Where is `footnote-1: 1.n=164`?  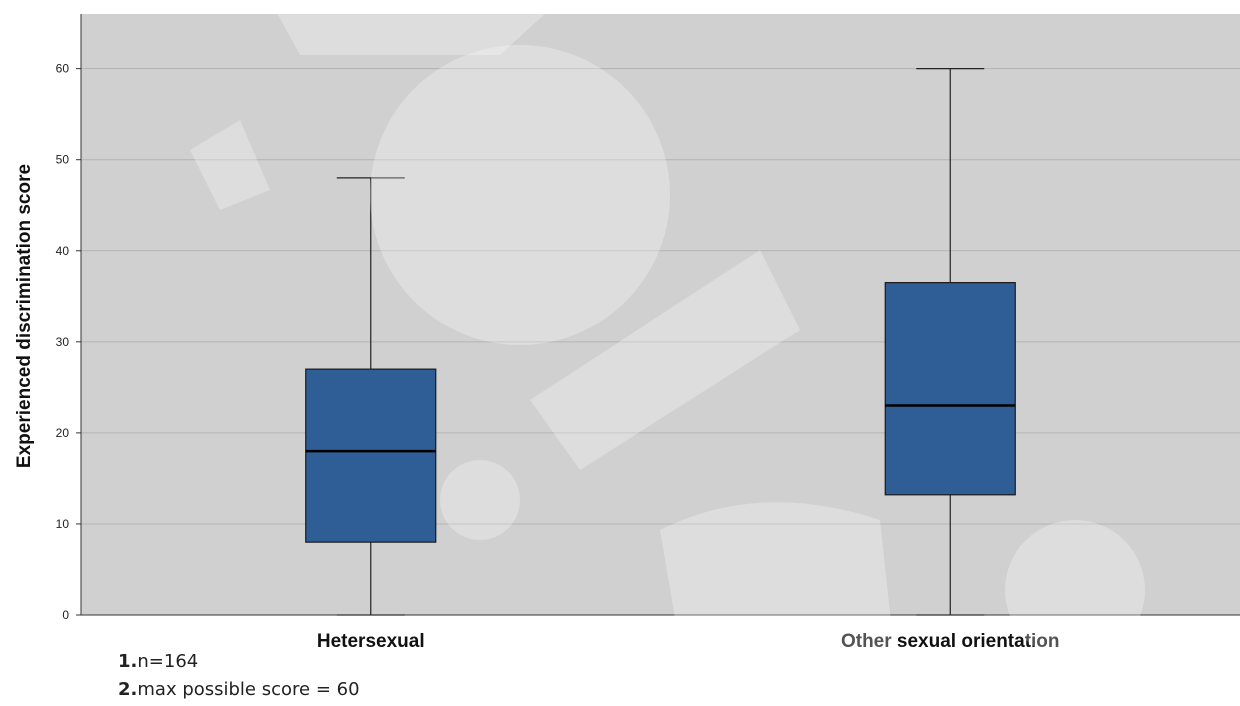
footnote-1: 1.n=164 is located at coordinates (158, 661).